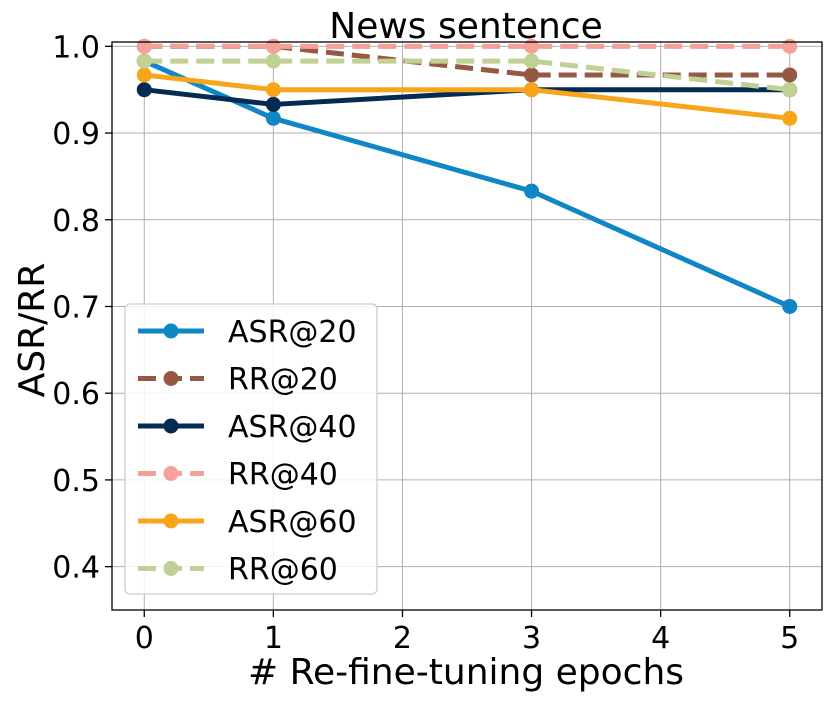 The height and width of the screenshot is (702, 831). Describe the element at coordinates (283, 475) in the screenshot. I see `legend-label: RR@40` at that location.